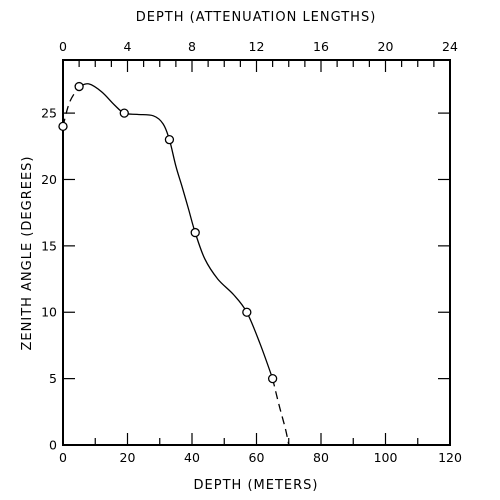 The image size is (500, 500). Describe the element at coordinates (49, 179) in the screenshot. I see `y-tick-label: 20` at that location.